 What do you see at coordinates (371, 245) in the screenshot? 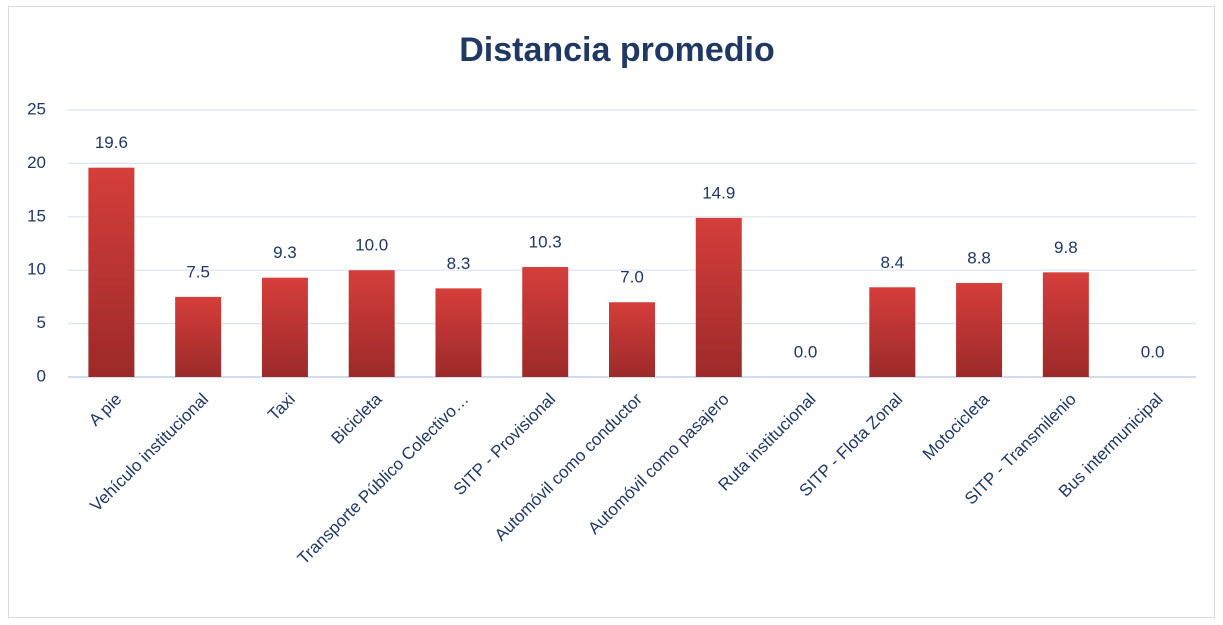
I see `value-label: 10.0` at bounding box center [371, 245].